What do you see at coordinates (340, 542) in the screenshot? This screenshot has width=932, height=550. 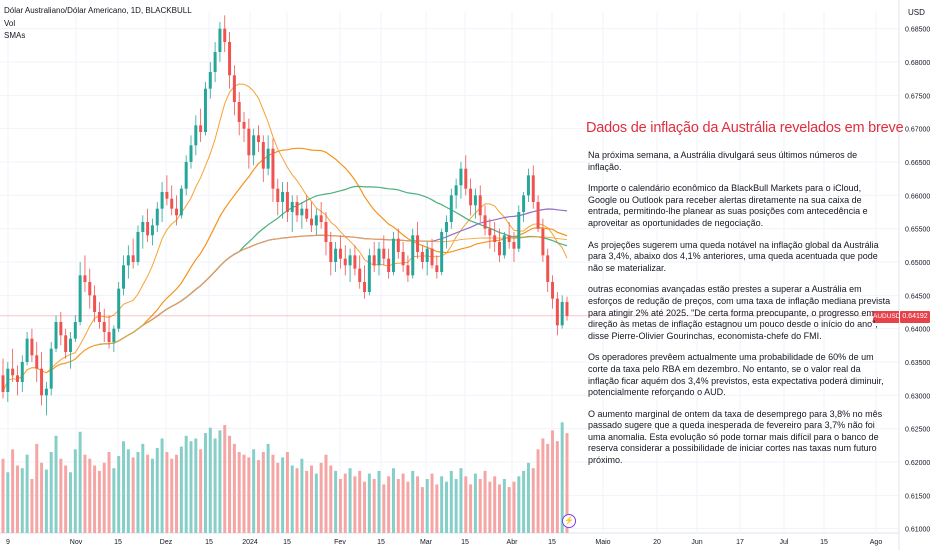 I see `x-tick-label: Fev` at bounding box center [340, 542].